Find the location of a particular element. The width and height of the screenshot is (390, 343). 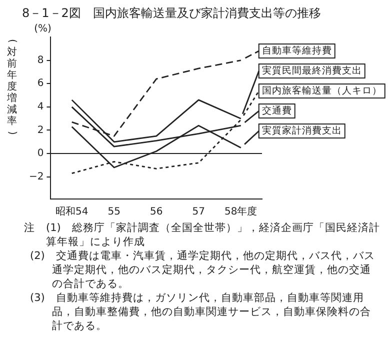

x-tick-label: 58年度 is located at coordinates (241, 212).